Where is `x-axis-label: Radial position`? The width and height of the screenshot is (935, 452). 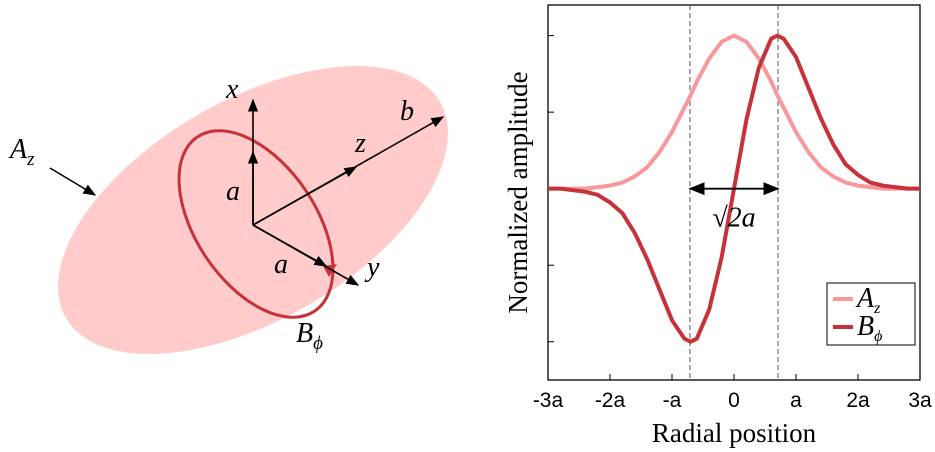
x-axis-label: Radial position is located at coordinates (734, 433).